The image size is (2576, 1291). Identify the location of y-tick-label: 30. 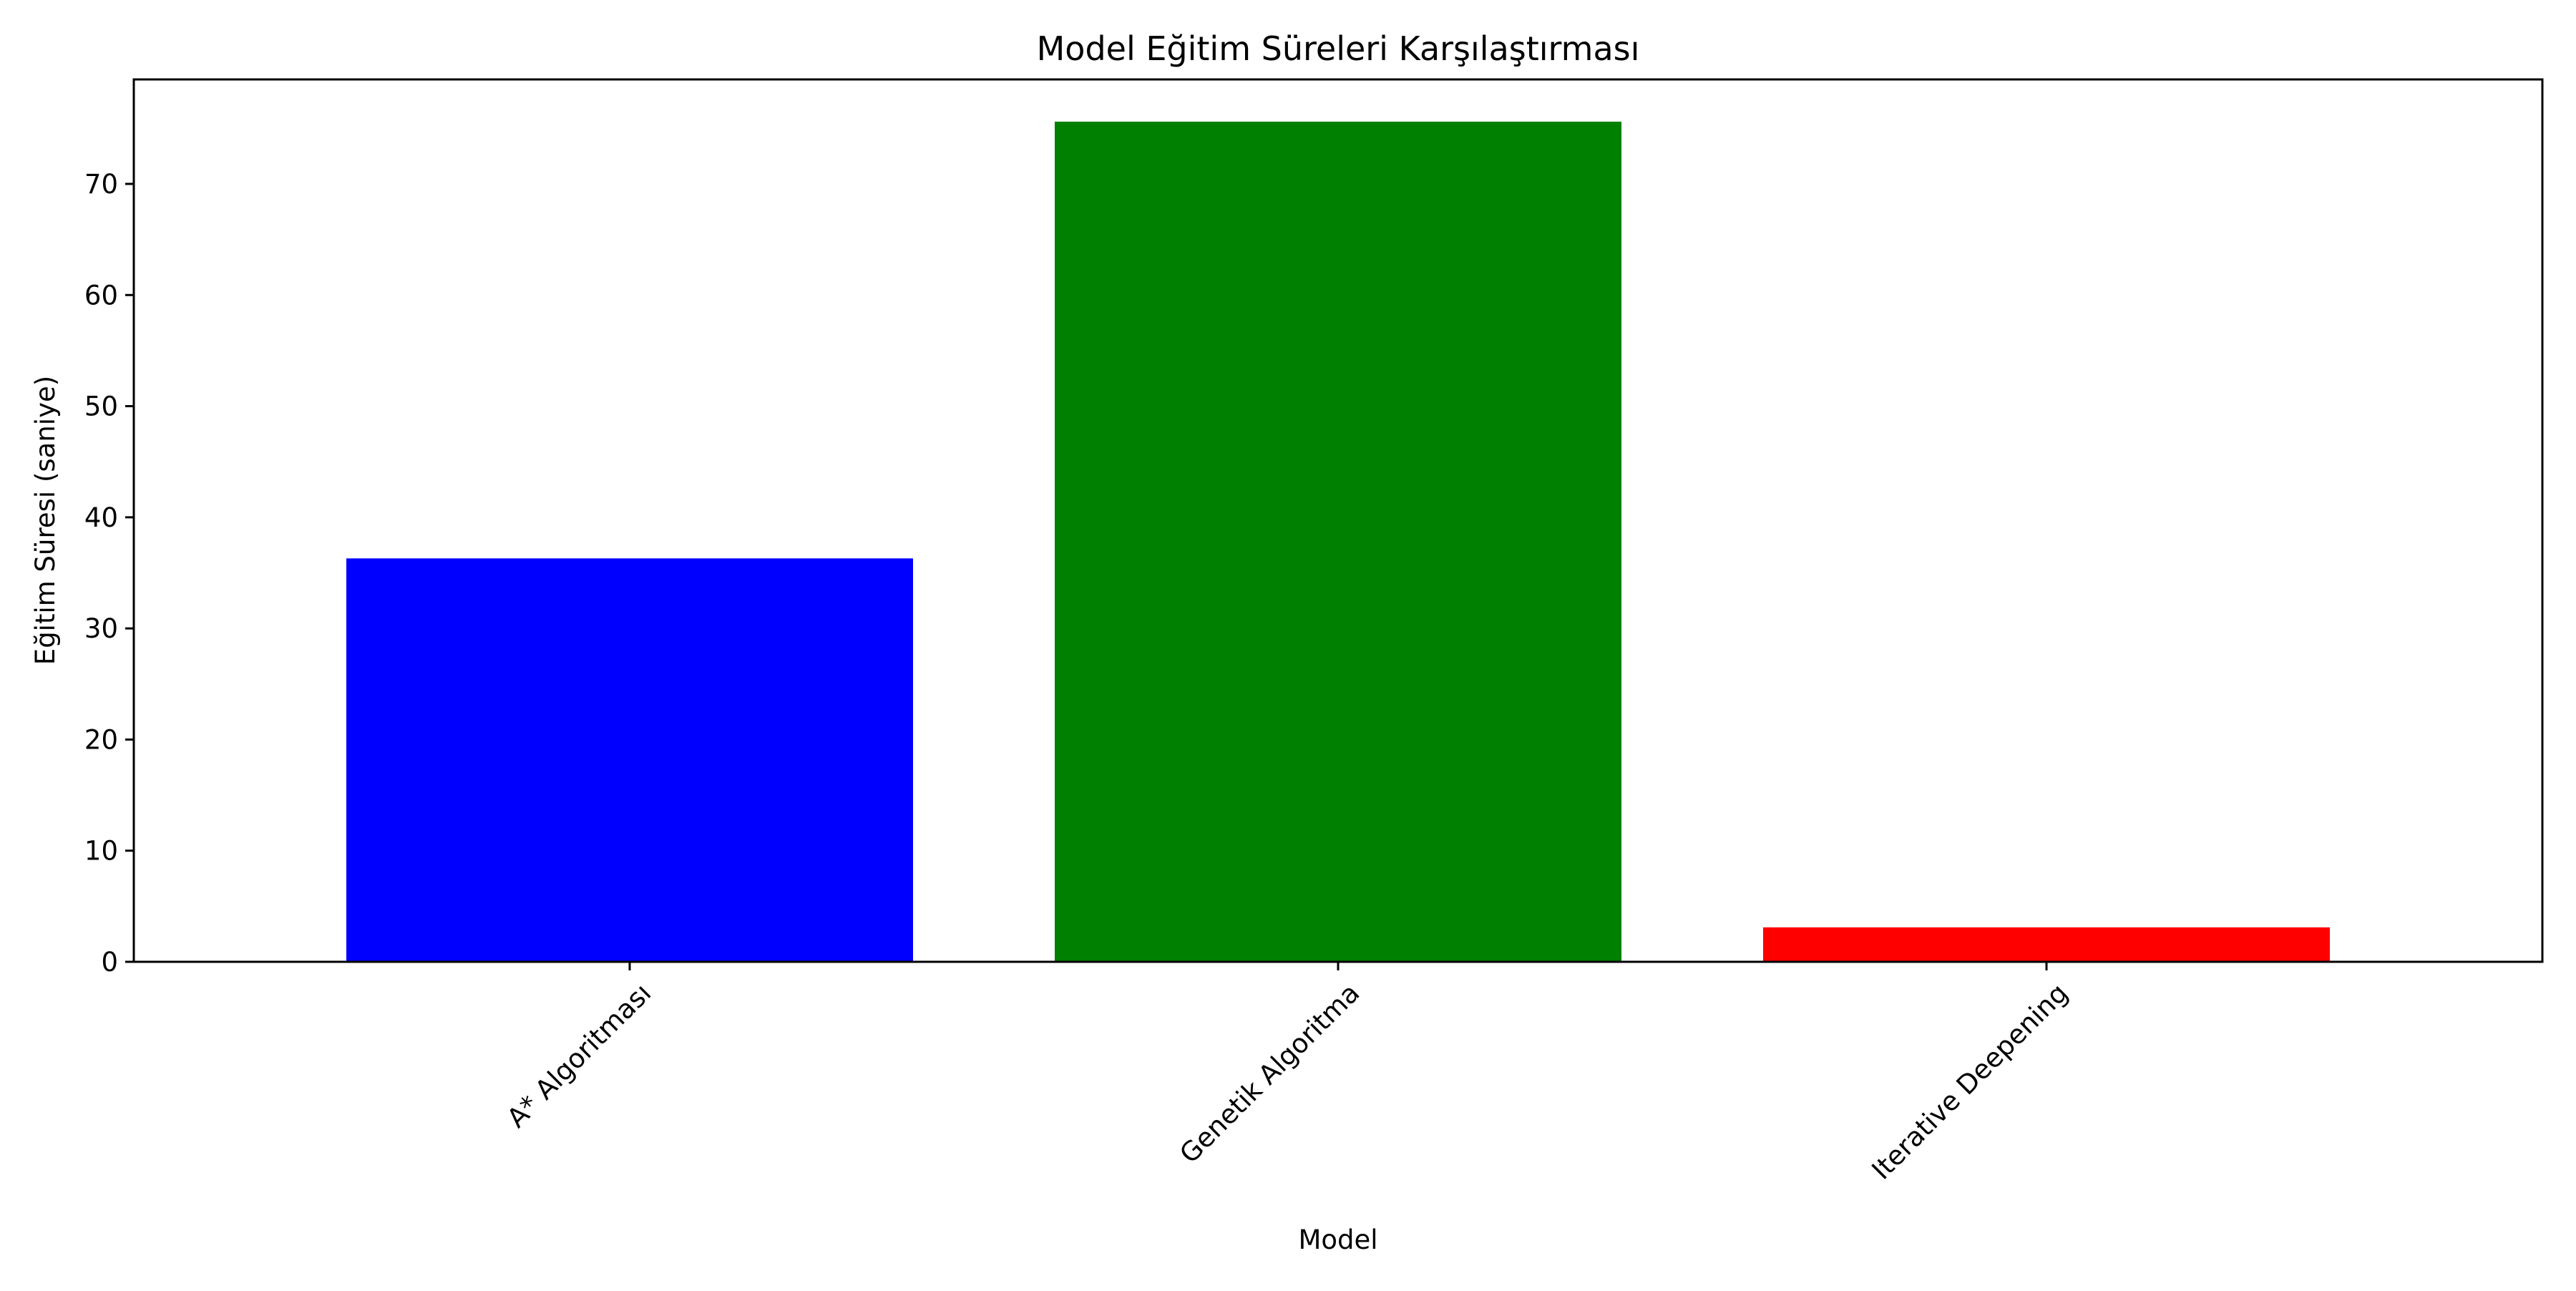
(101, 628).